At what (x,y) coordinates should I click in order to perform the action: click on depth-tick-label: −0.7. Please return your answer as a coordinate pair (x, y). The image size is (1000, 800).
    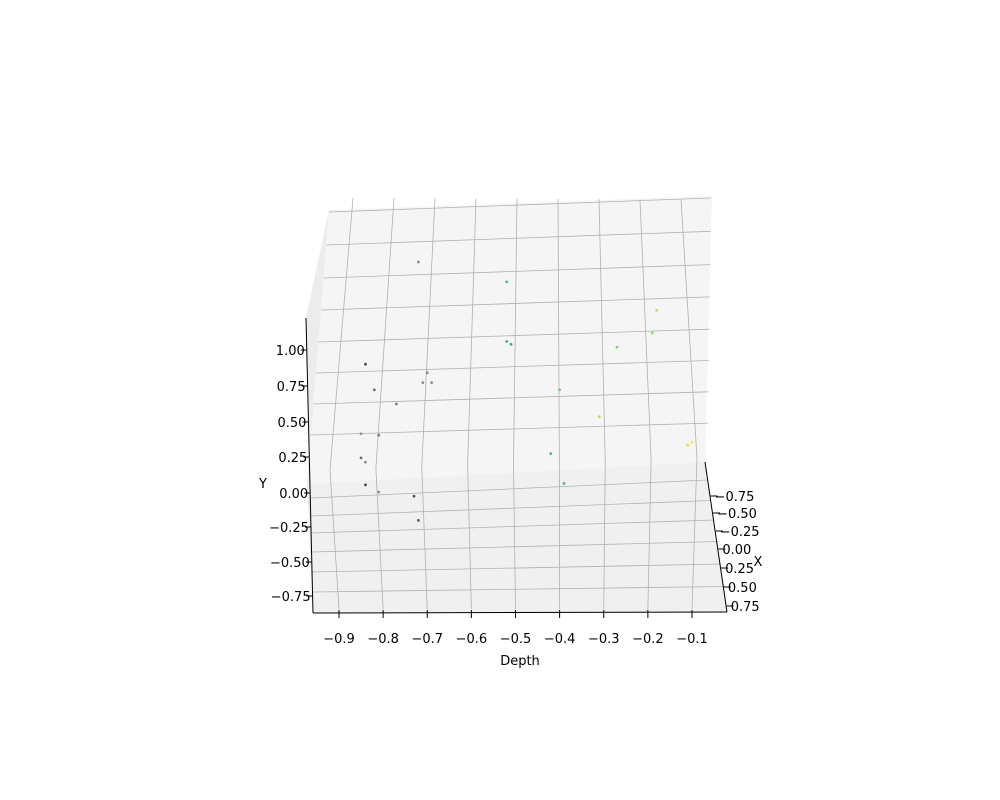
    Looking at the image, I should click on (427, 639).